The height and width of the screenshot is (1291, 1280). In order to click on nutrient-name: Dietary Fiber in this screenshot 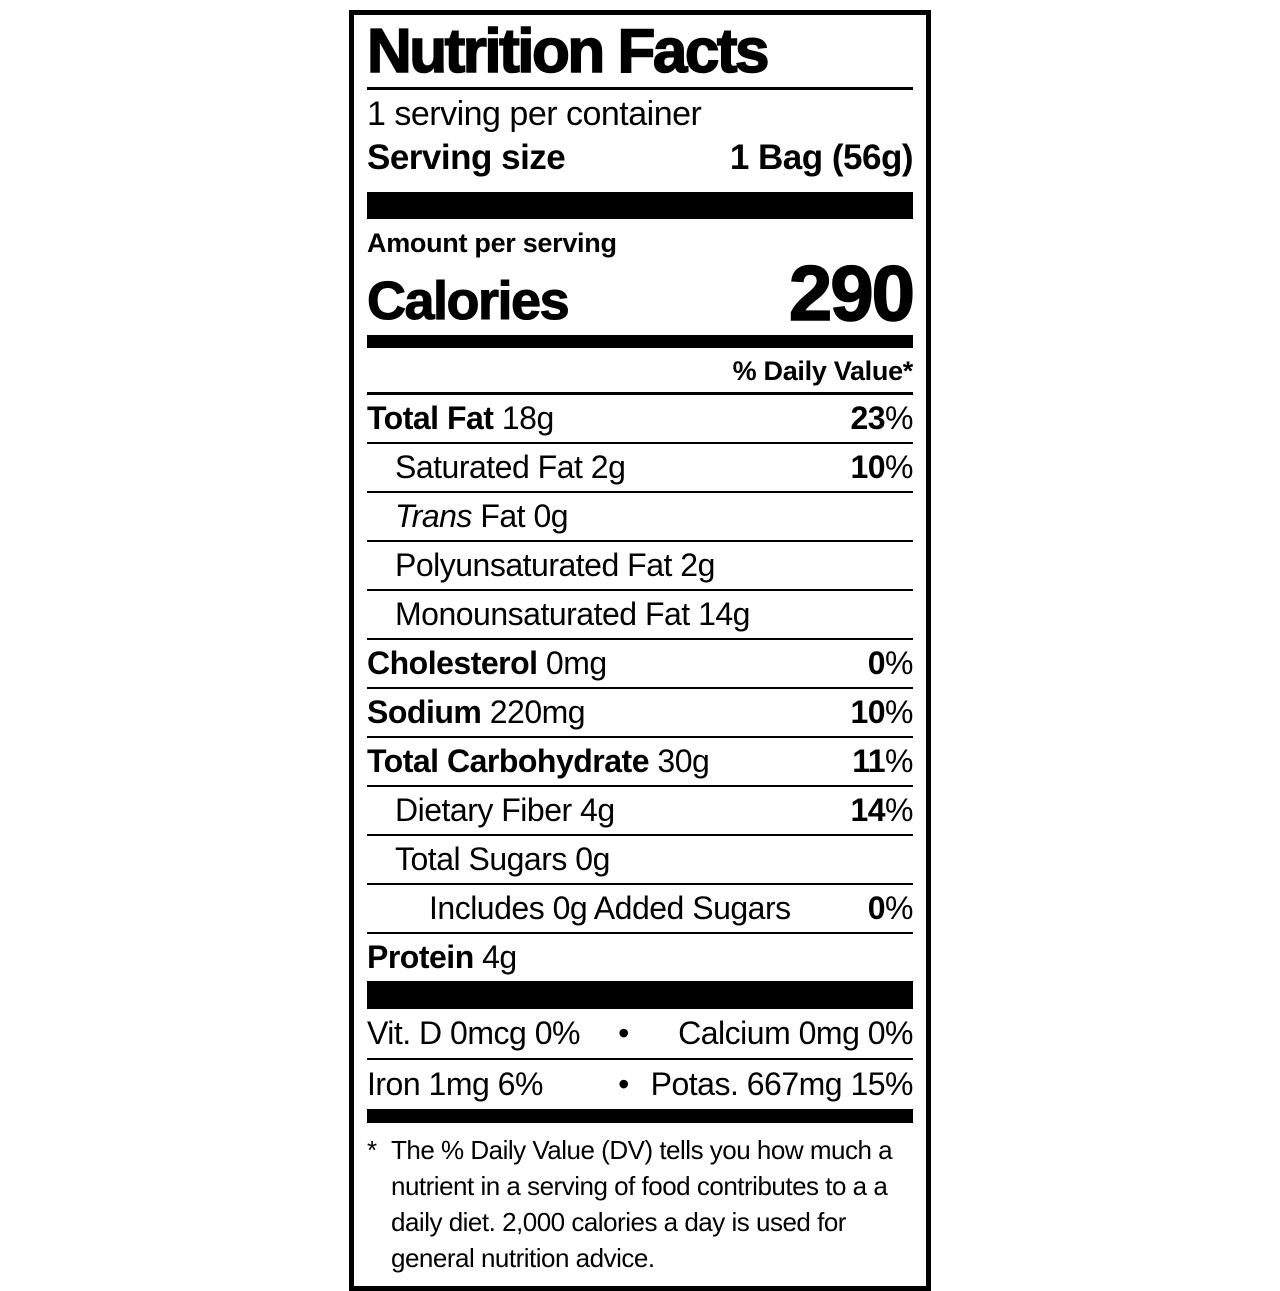, I will do `click(483, 810)`.